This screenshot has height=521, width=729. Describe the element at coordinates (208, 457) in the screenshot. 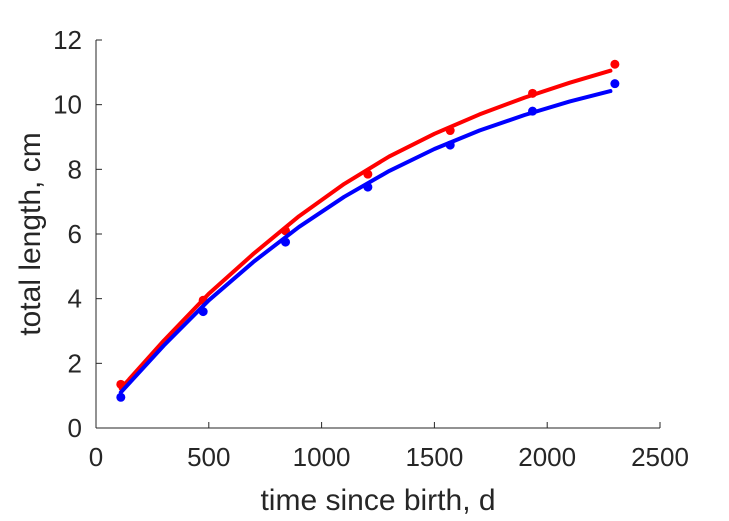

I see `x-tick-label: 500` at that location.